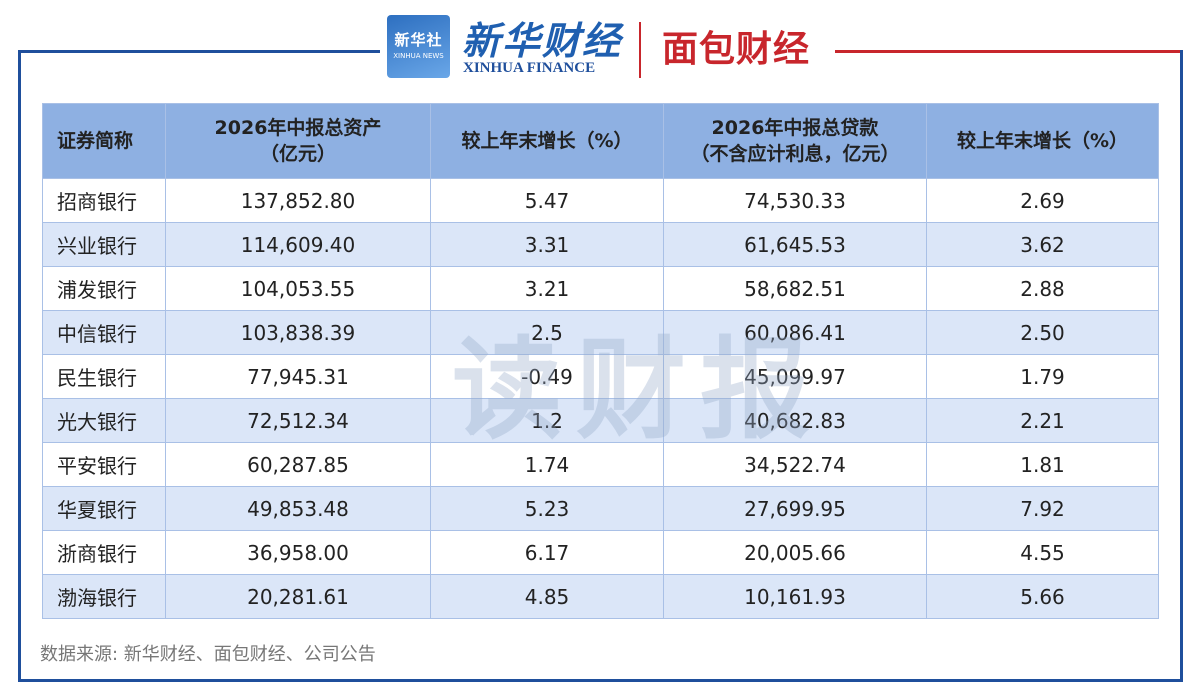 The height and width of the screenshot is (698, 1200). I want to click on table-cell: 74,530.33, so click(795, 200).